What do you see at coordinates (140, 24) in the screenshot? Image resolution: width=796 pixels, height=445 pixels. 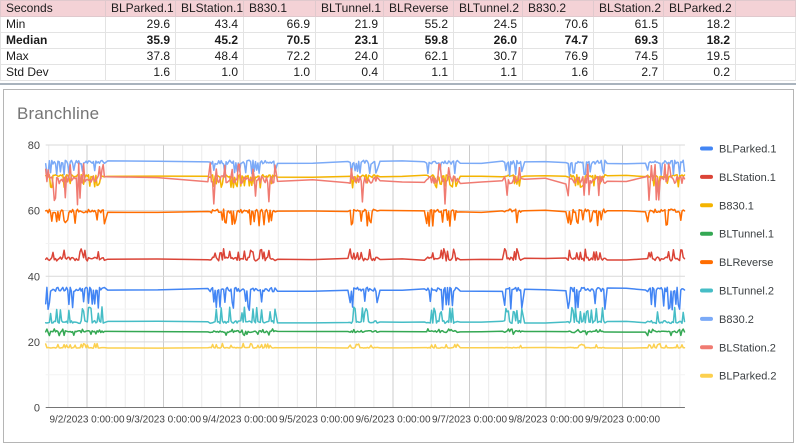 I see `stat-cell: 29.6` at bounding box center [140, 24].